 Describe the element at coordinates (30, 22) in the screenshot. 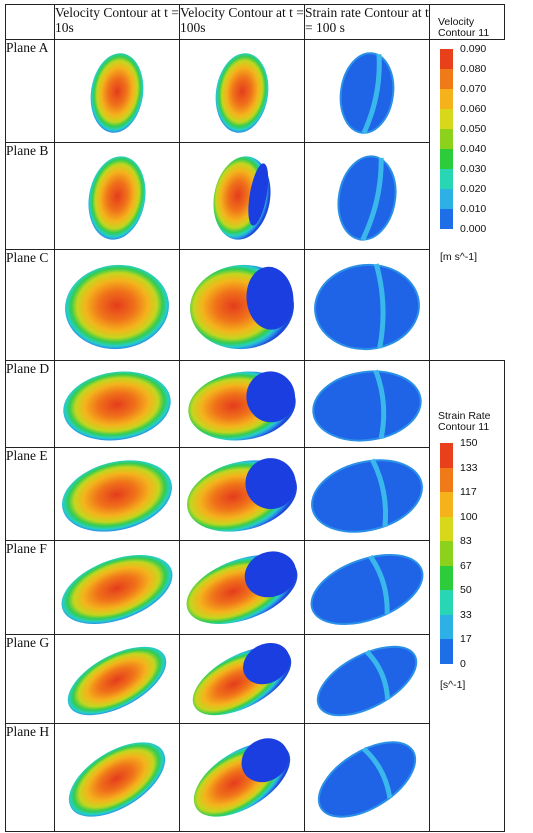

I see `corner-cell` at that location.